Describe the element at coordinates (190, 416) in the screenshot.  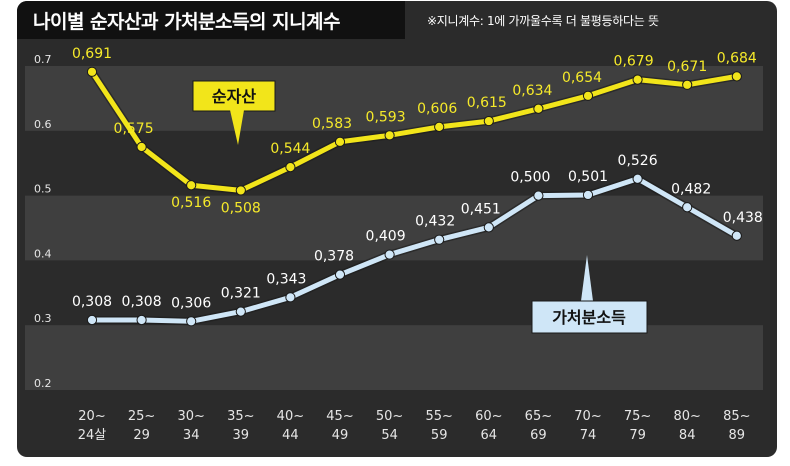
I see `x-tick-label: 30~` at that location.